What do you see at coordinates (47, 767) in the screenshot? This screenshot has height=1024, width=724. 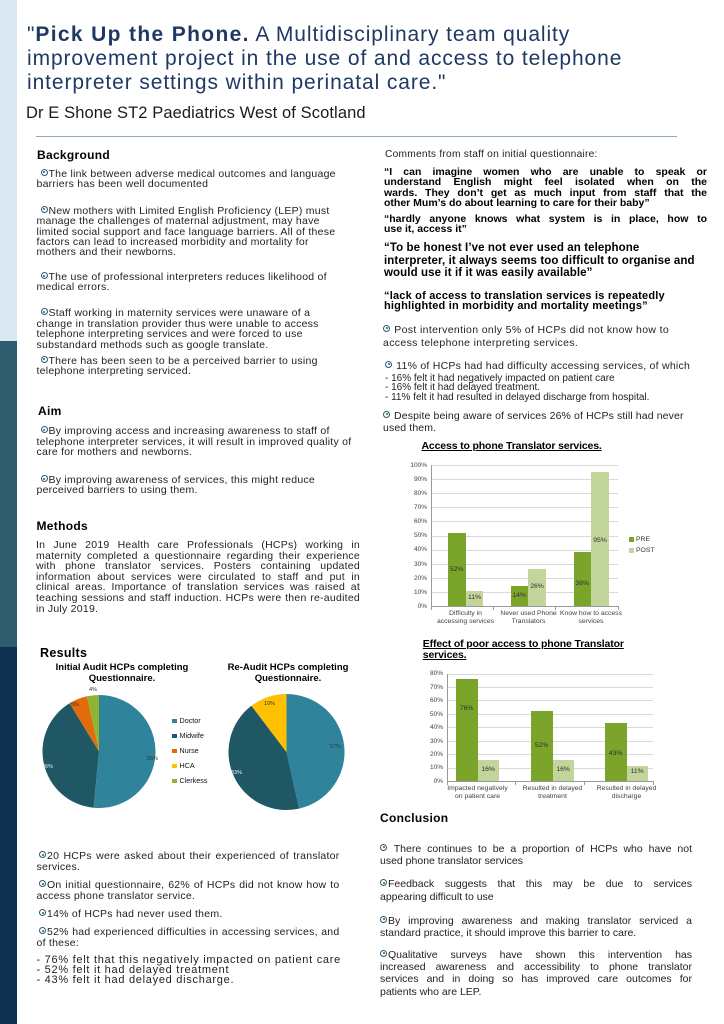 I see `svg-text: 36%` at bounding box center [47, 767].